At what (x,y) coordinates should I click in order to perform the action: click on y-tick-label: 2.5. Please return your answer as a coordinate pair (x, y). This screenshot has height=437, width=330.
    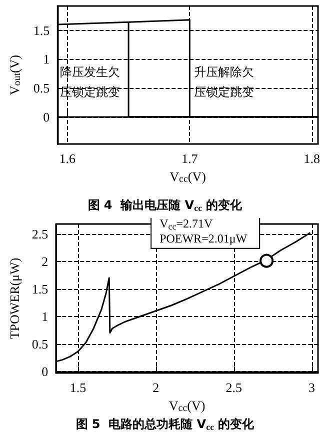
    Looking at the image, I should click on (40, 234).